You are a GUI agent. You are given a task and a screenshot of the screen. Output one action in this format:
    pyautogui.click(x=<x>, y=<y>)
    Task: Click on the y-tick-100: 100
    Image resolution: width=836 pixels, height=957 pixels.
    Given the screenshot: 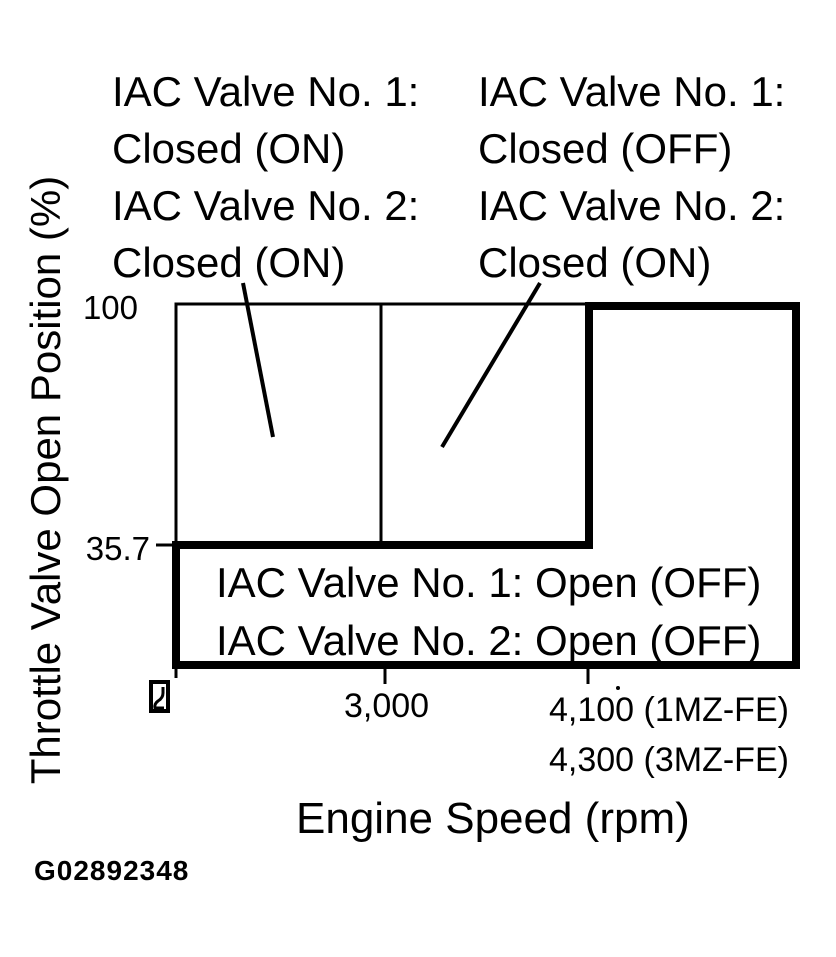 What is the action you would take?
    pyautogui.click(x=110, y=307)
    